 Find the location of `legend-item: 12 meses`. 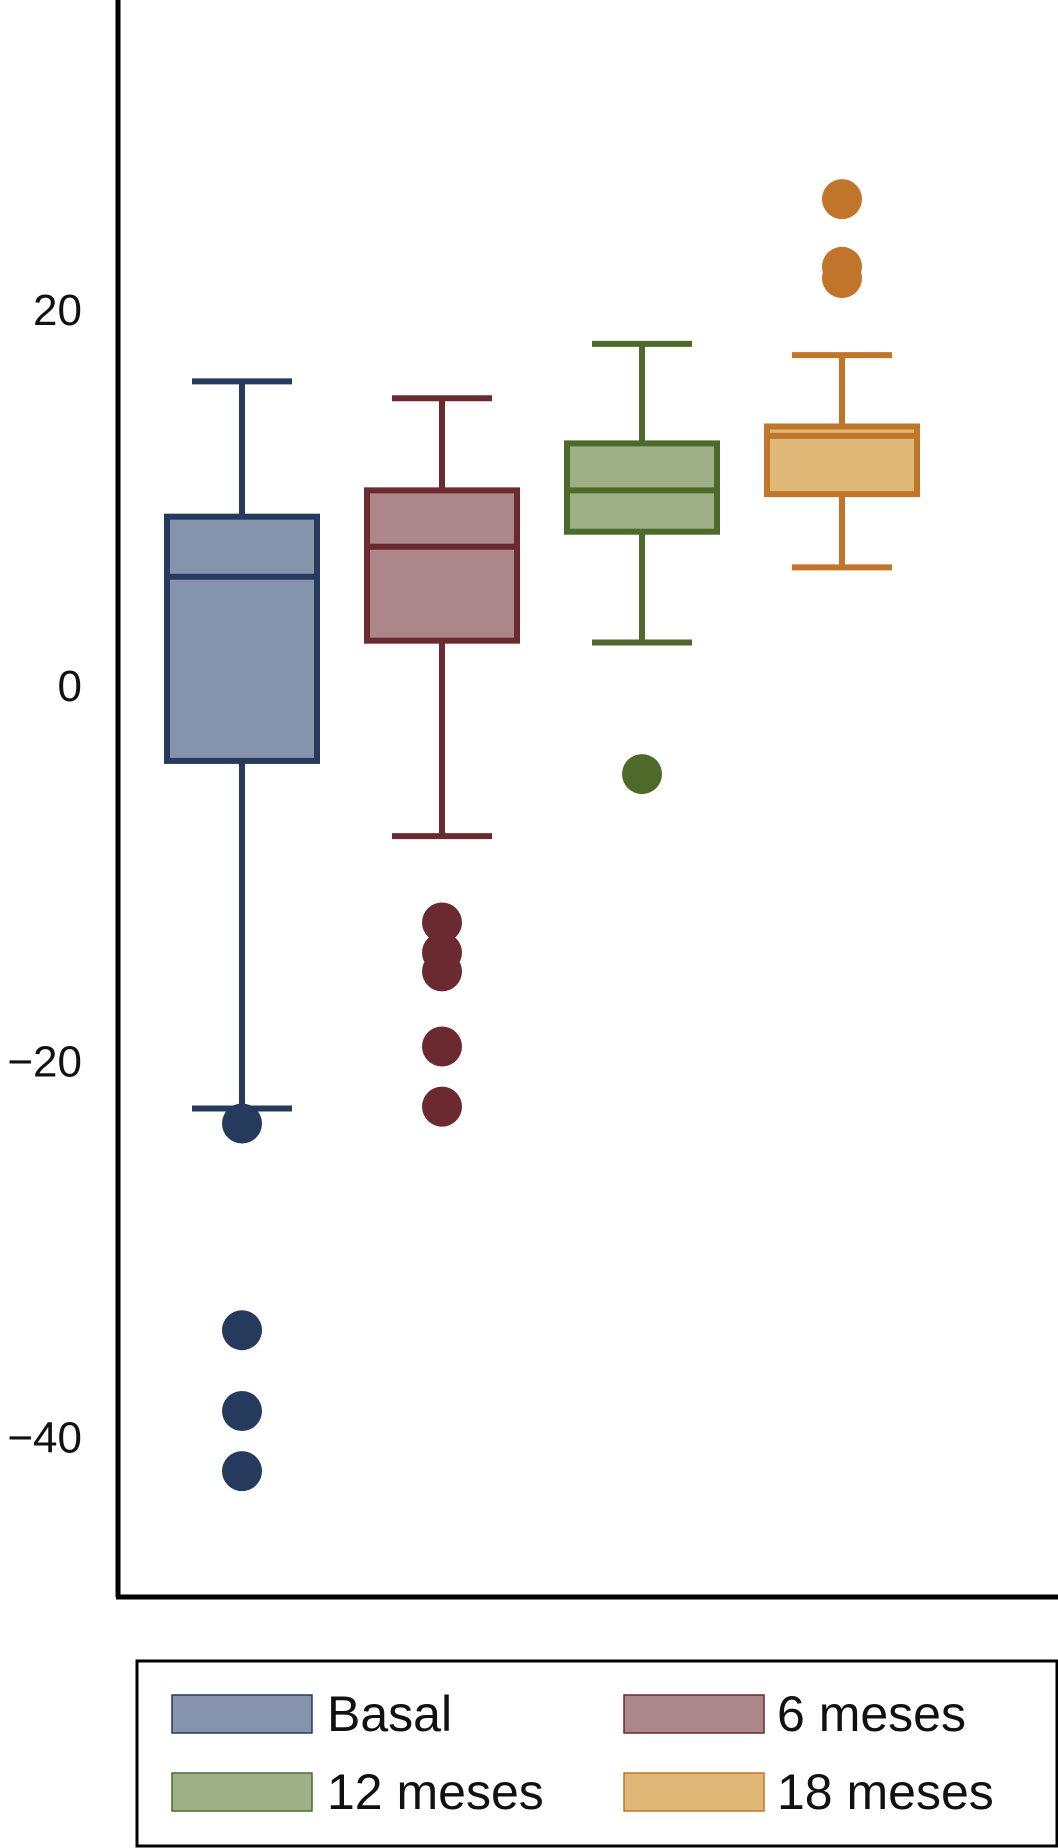

legend-item: 12 meses is located at coordinates (357, 1792).